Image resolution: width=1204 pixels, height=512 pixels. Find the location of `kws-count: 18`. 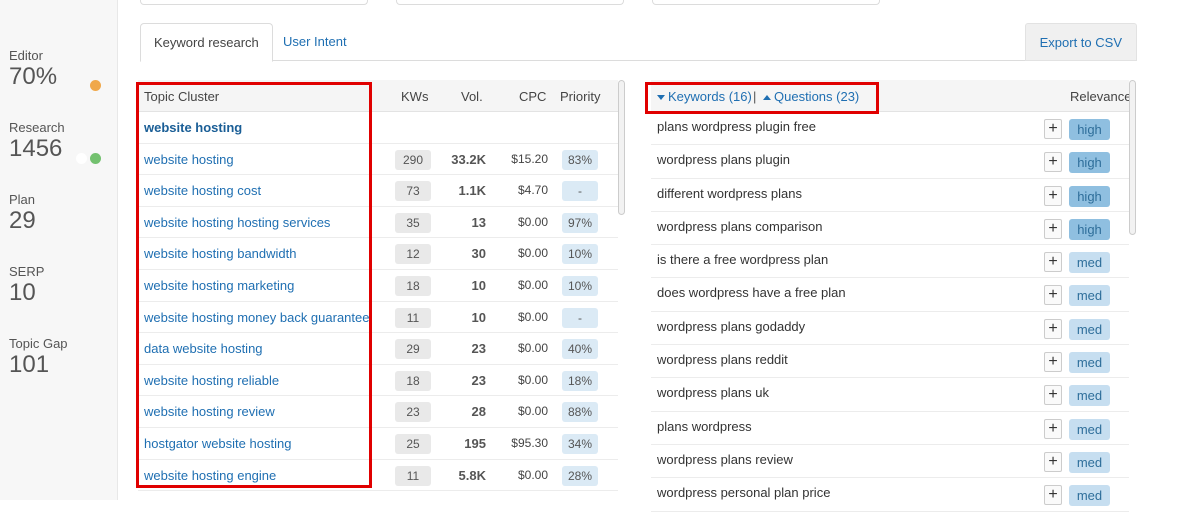

kws-count: 18 is located at coordinates (413, 285).